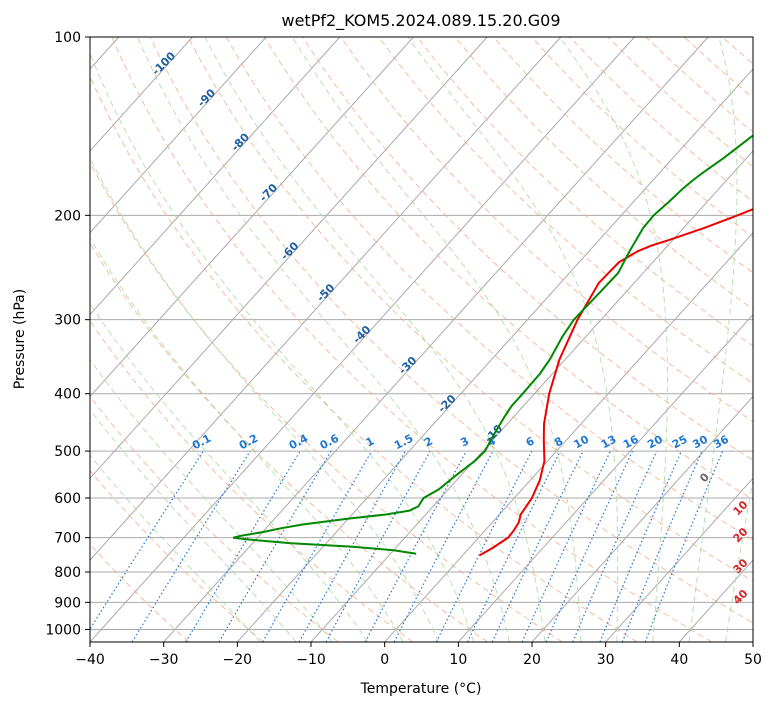  I want to click on x-tick-label: −20, so click(238, 660).